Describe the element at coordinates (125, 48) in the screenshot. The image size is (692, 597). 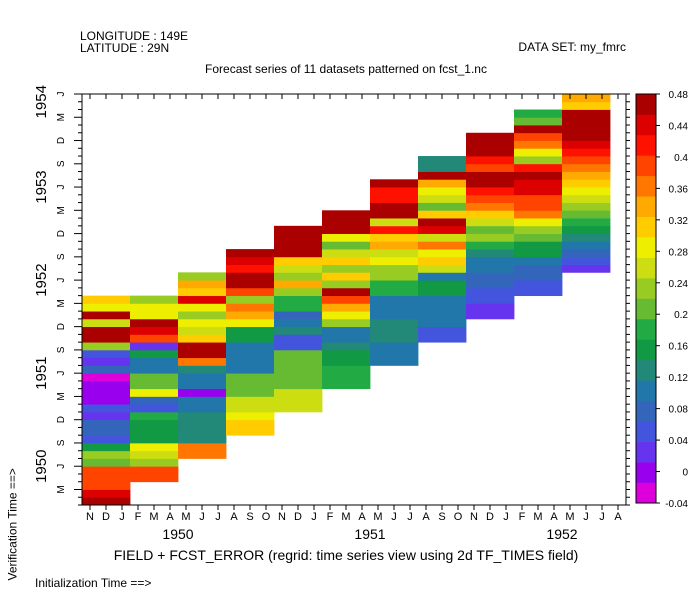
I see `latitude-label: LATITUDE : 29N` at that location.